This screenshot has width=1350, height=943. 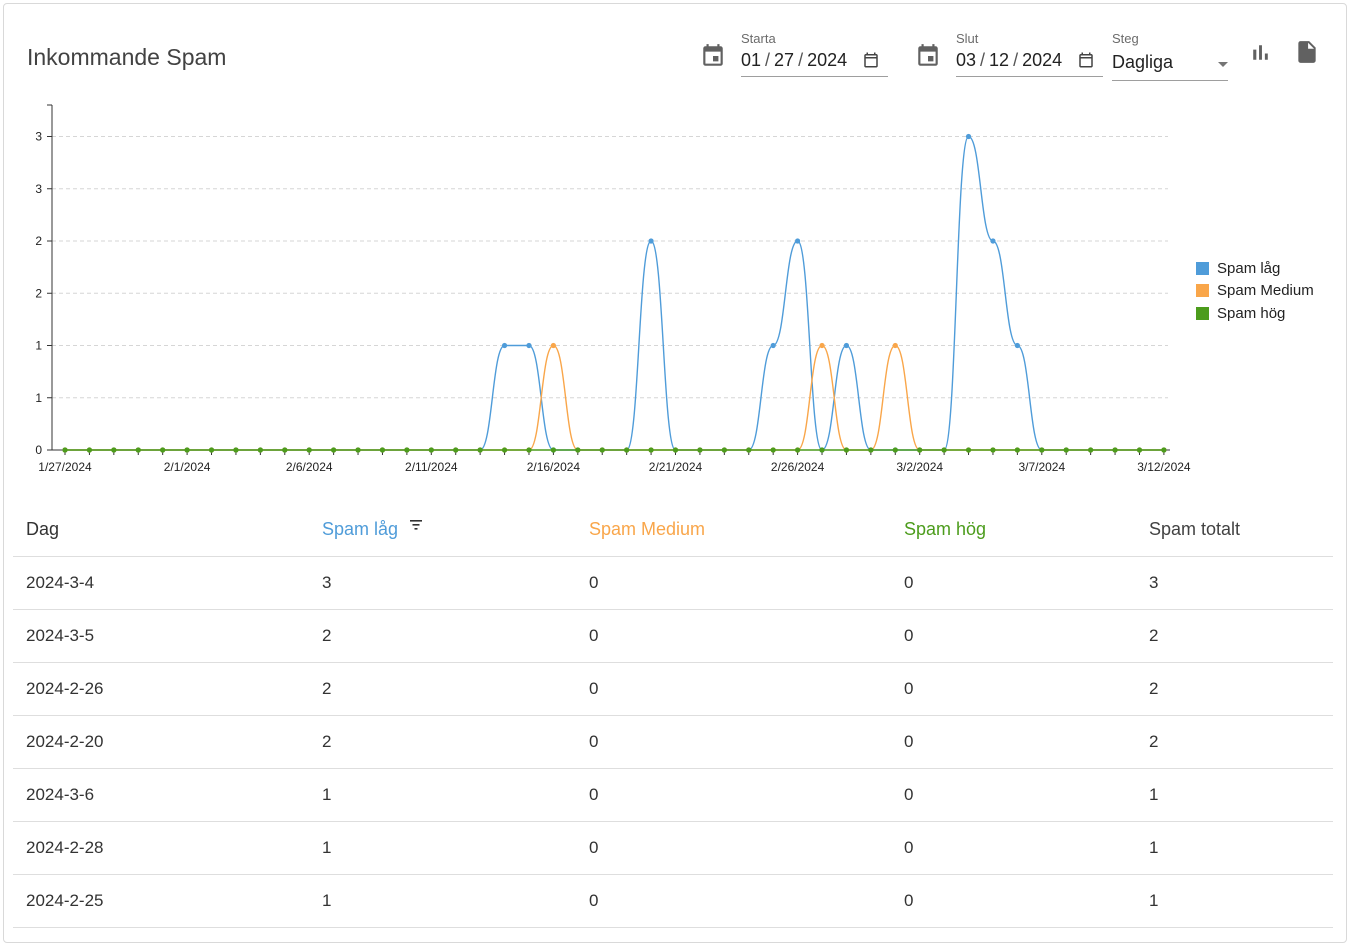 What do you see at coordinates (1143, 62) in the screenshot?
I see `step-value: Dagliga` at bounding box center [1143, 62].